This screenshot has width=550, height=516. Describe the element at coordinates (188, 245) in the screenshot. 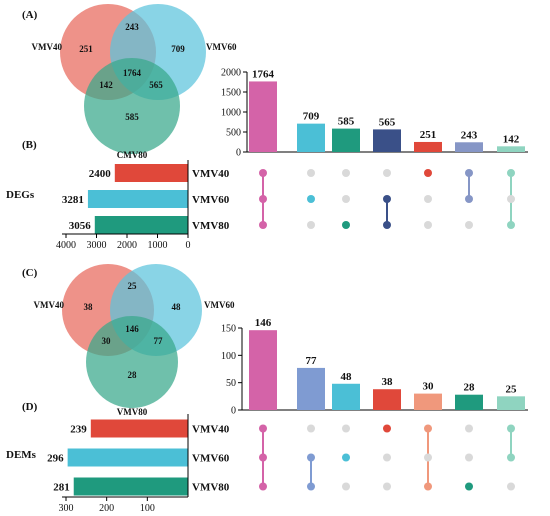

I see `degs-set-x-tick-label: 0` at that location.